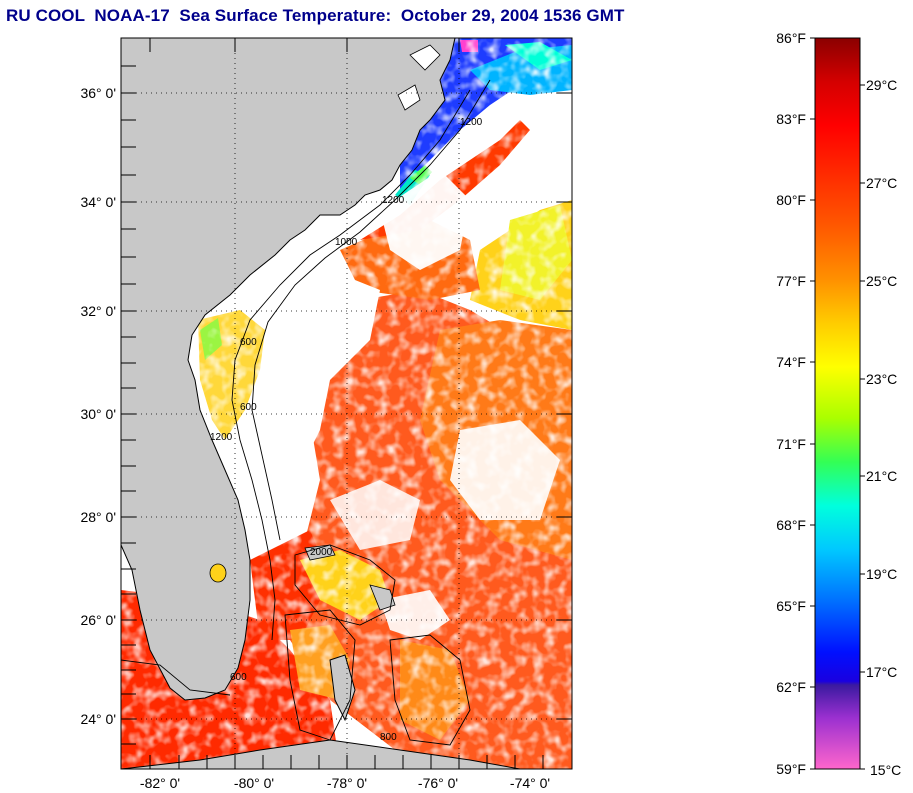 The image size is (913, 793). Describe the element at coordinates (791, 281) in the screenshot. I see `colorbar-f-label: 77°F` at that location.